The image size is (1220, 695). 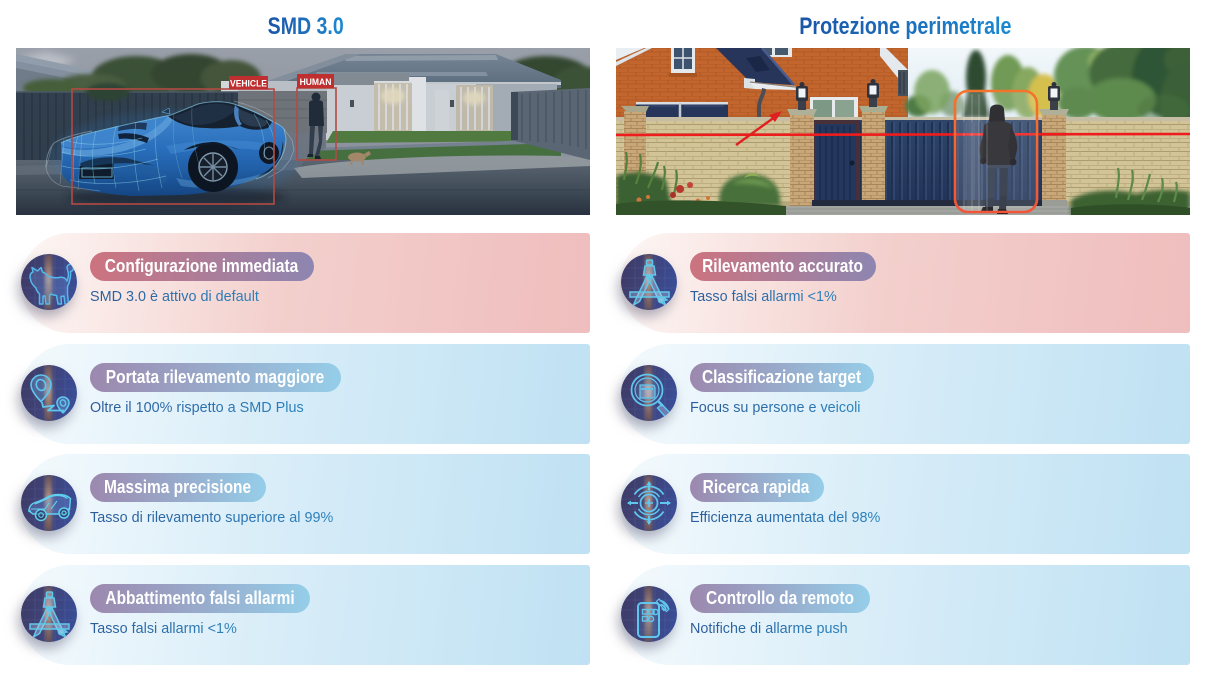 I want to click on svg-text: HUMAN, so click(x=315, y=82).